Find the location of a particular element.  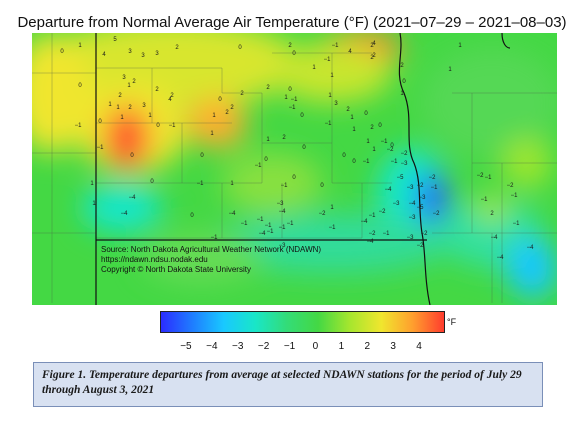

colorbar-tick: −4 is located at coordinates (212, 346).